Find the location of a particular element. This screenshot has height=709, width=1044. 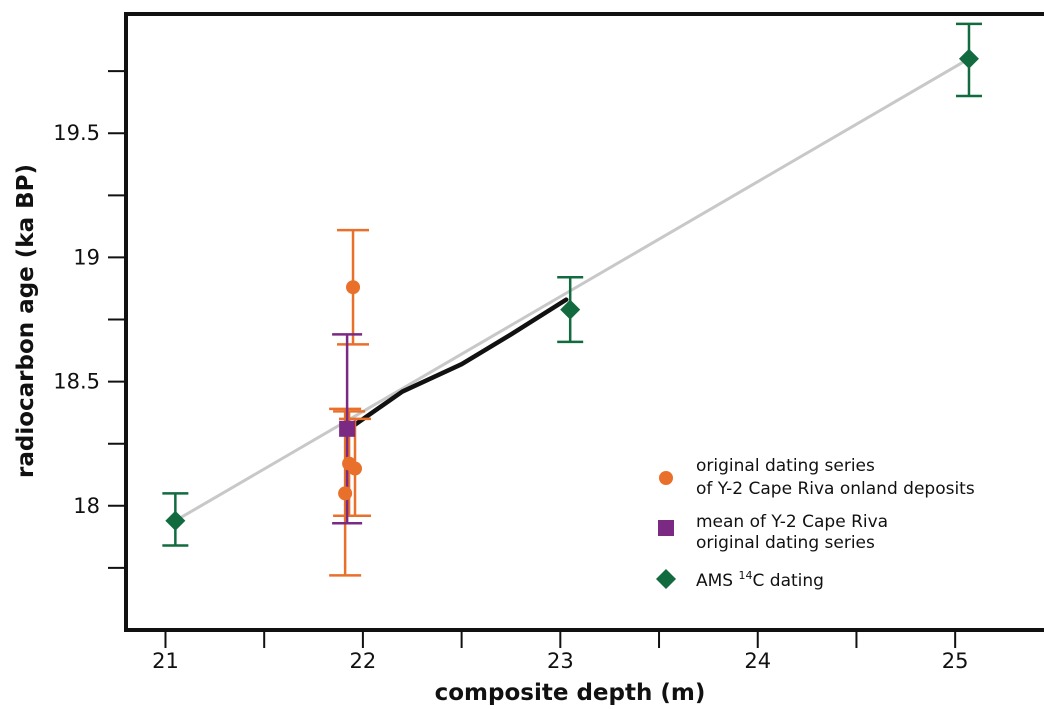

age-model-curve is located at coordinates (457, 364).